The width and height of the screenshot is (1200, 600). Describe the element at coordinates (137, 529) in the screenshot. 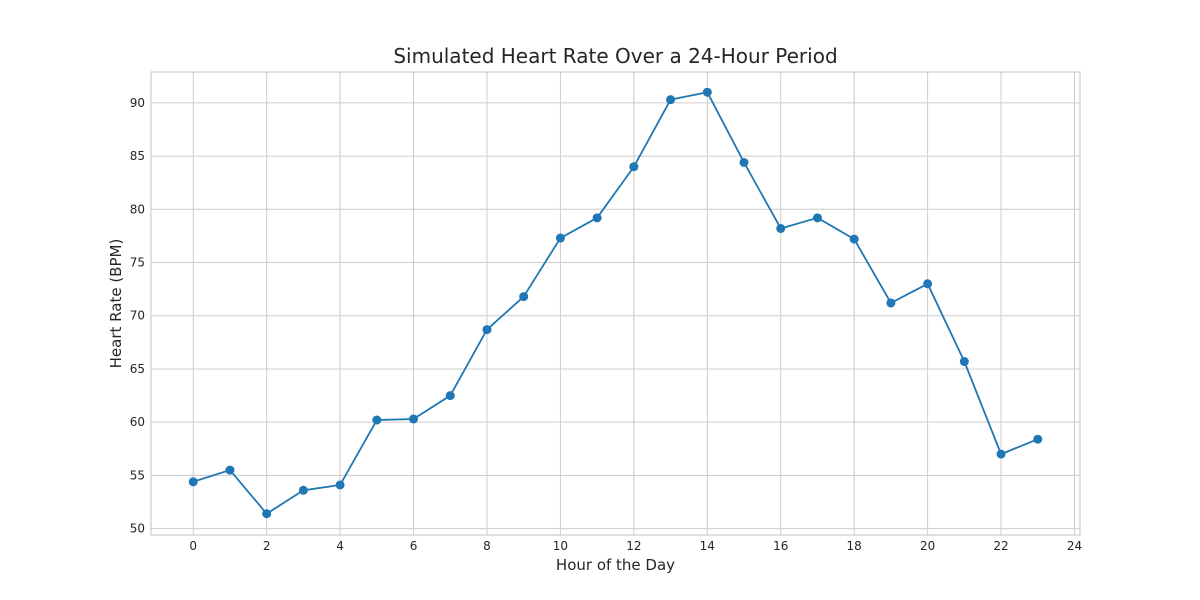

I see `y-tick-label: 50` at that location.